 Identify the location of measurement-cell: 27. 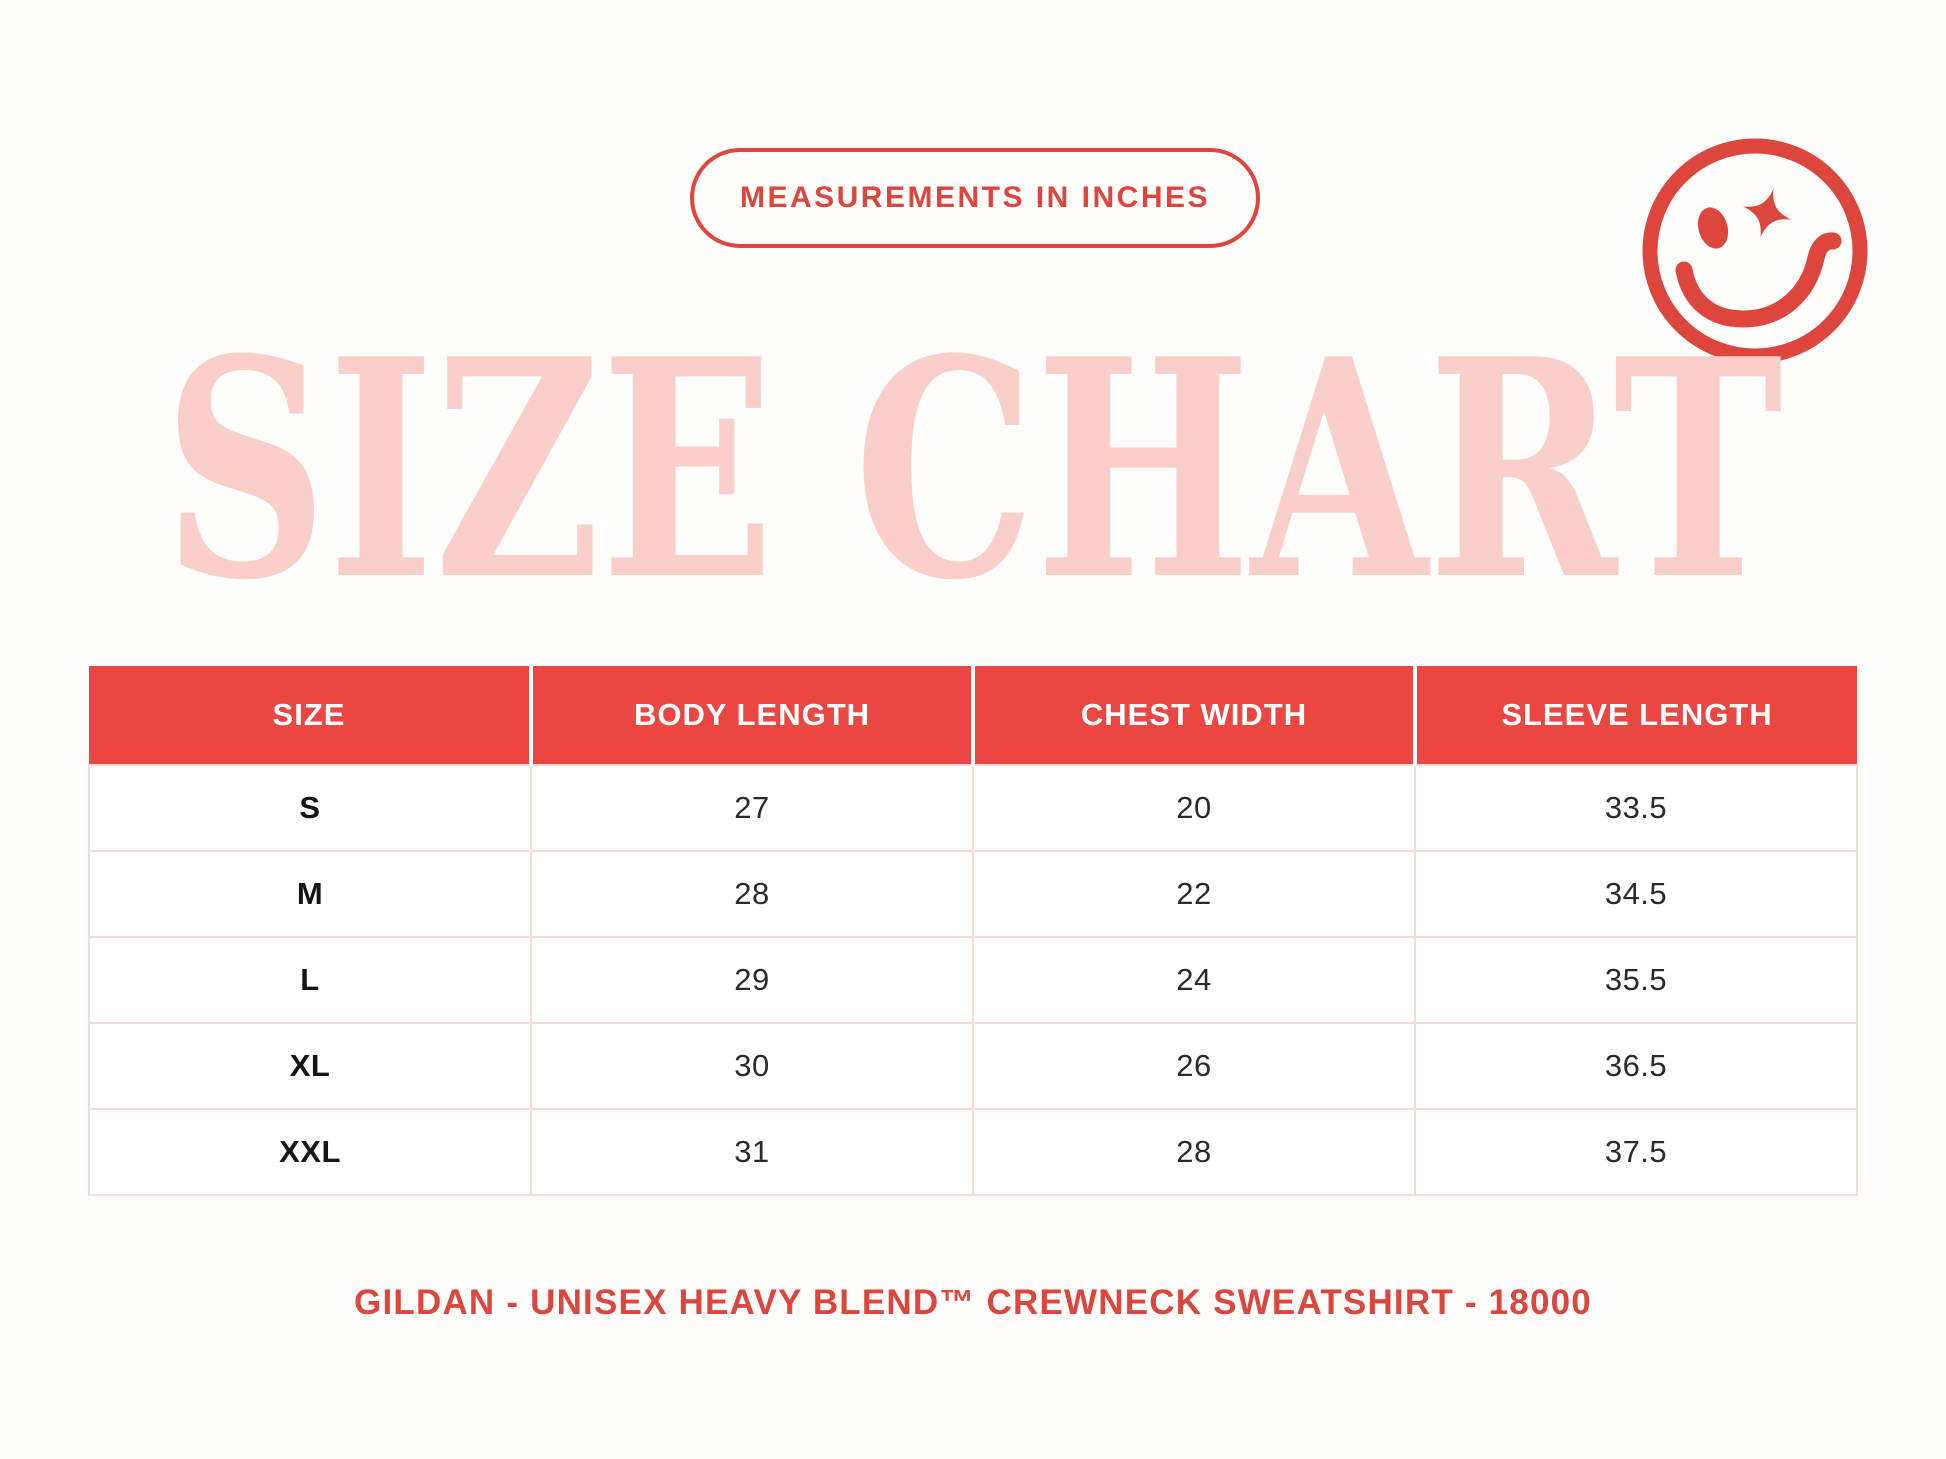
(752, 808).